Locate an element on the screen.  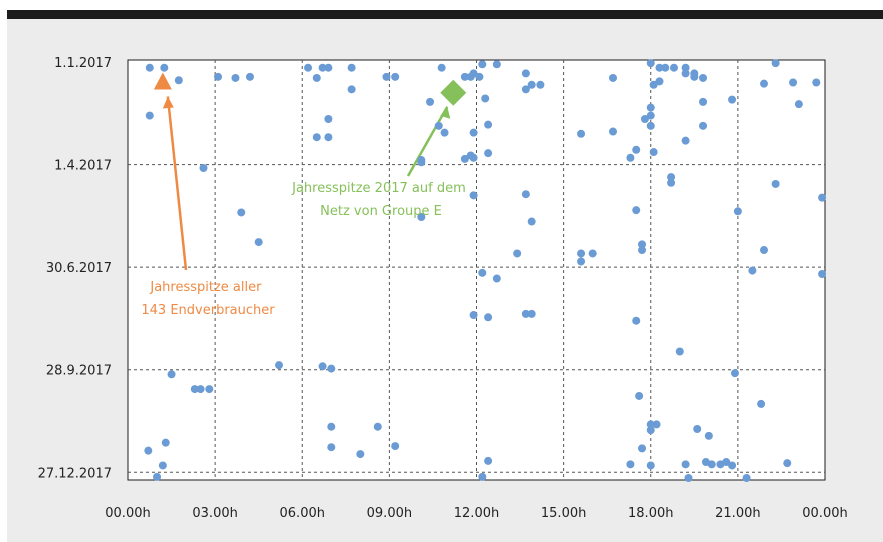
green-arrow is located at coordinates (427, 141).